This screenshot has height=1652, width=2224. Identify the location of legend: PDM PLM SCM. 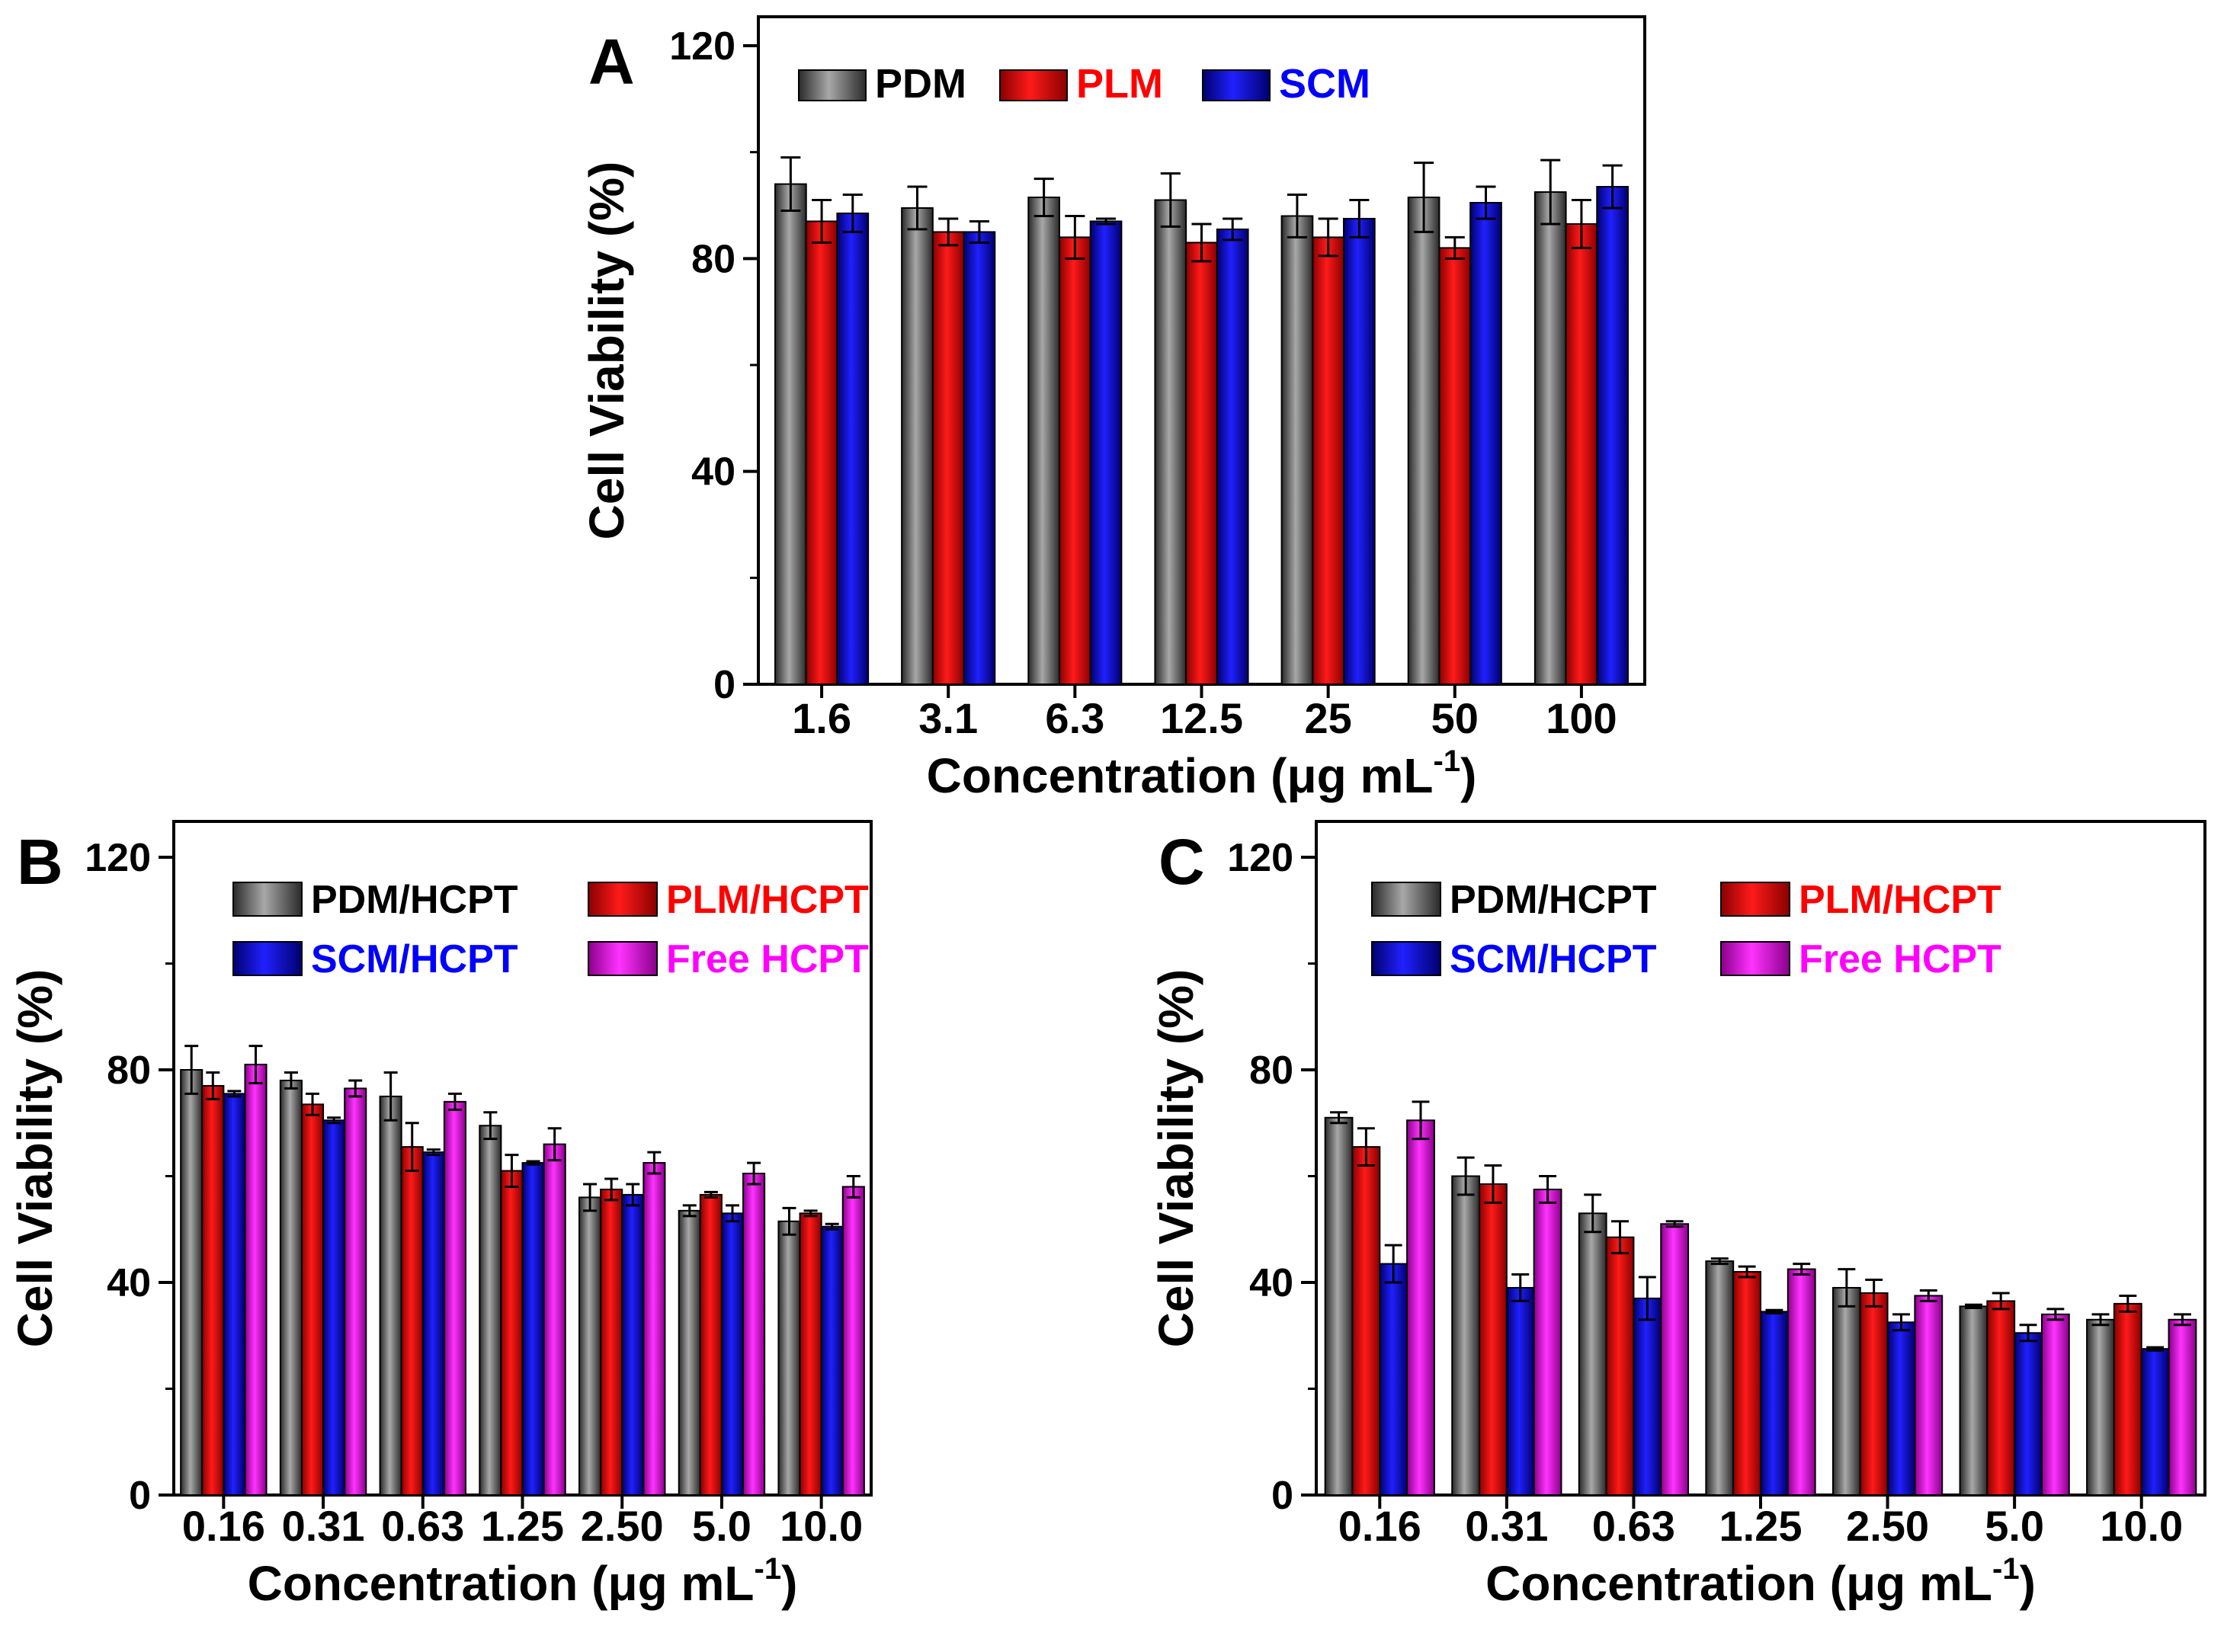
(1084, 84).